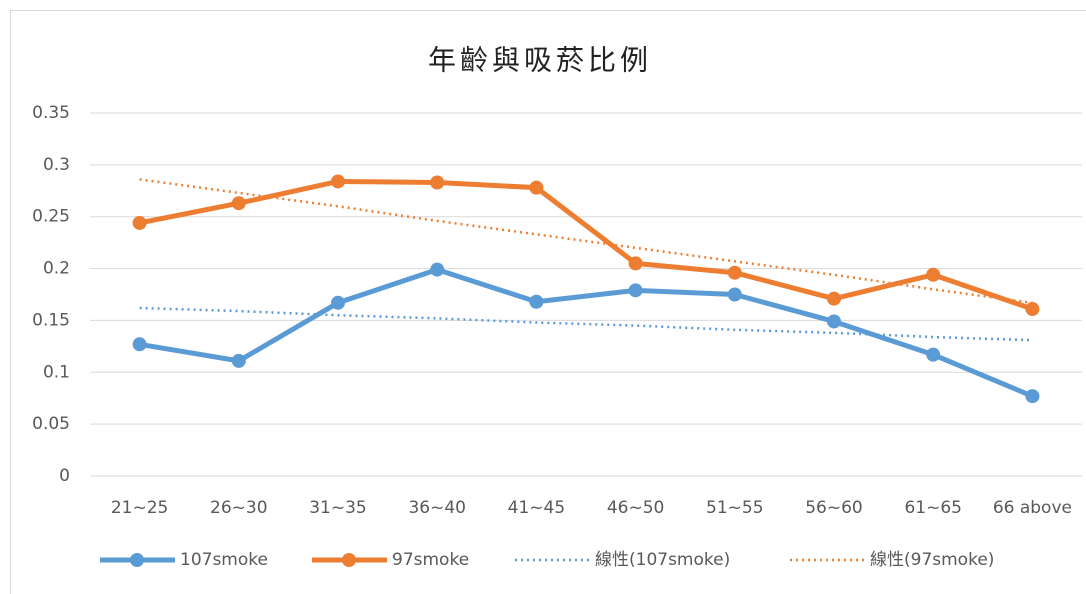  Describe the element at coordinates (430, 560) in the screenshot. I see `legend-label: 97smoke` at that location.